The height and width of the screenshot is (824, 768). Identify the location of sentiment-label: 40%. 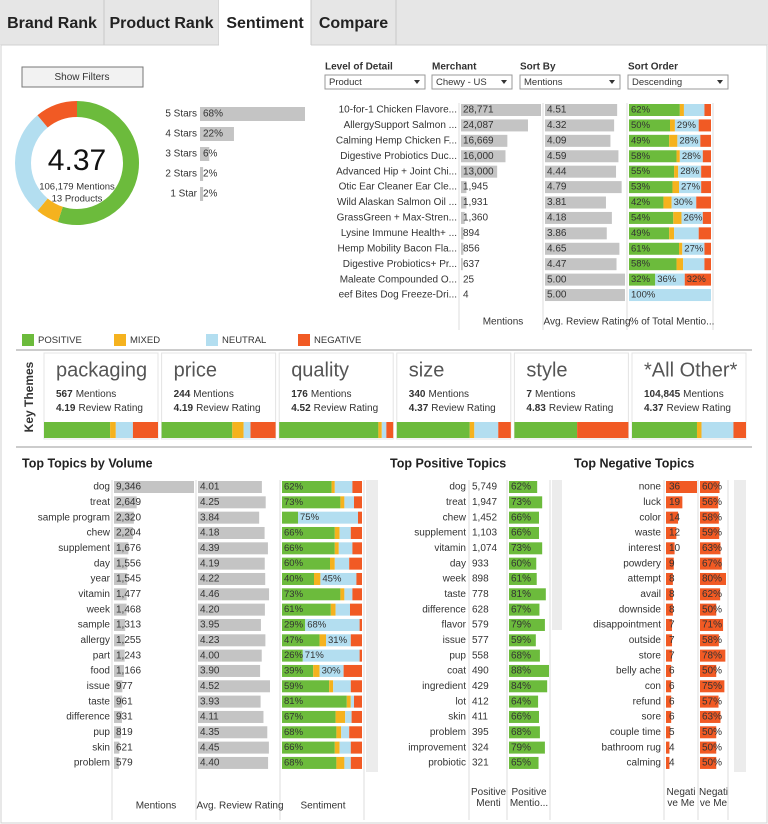
(294, 578).